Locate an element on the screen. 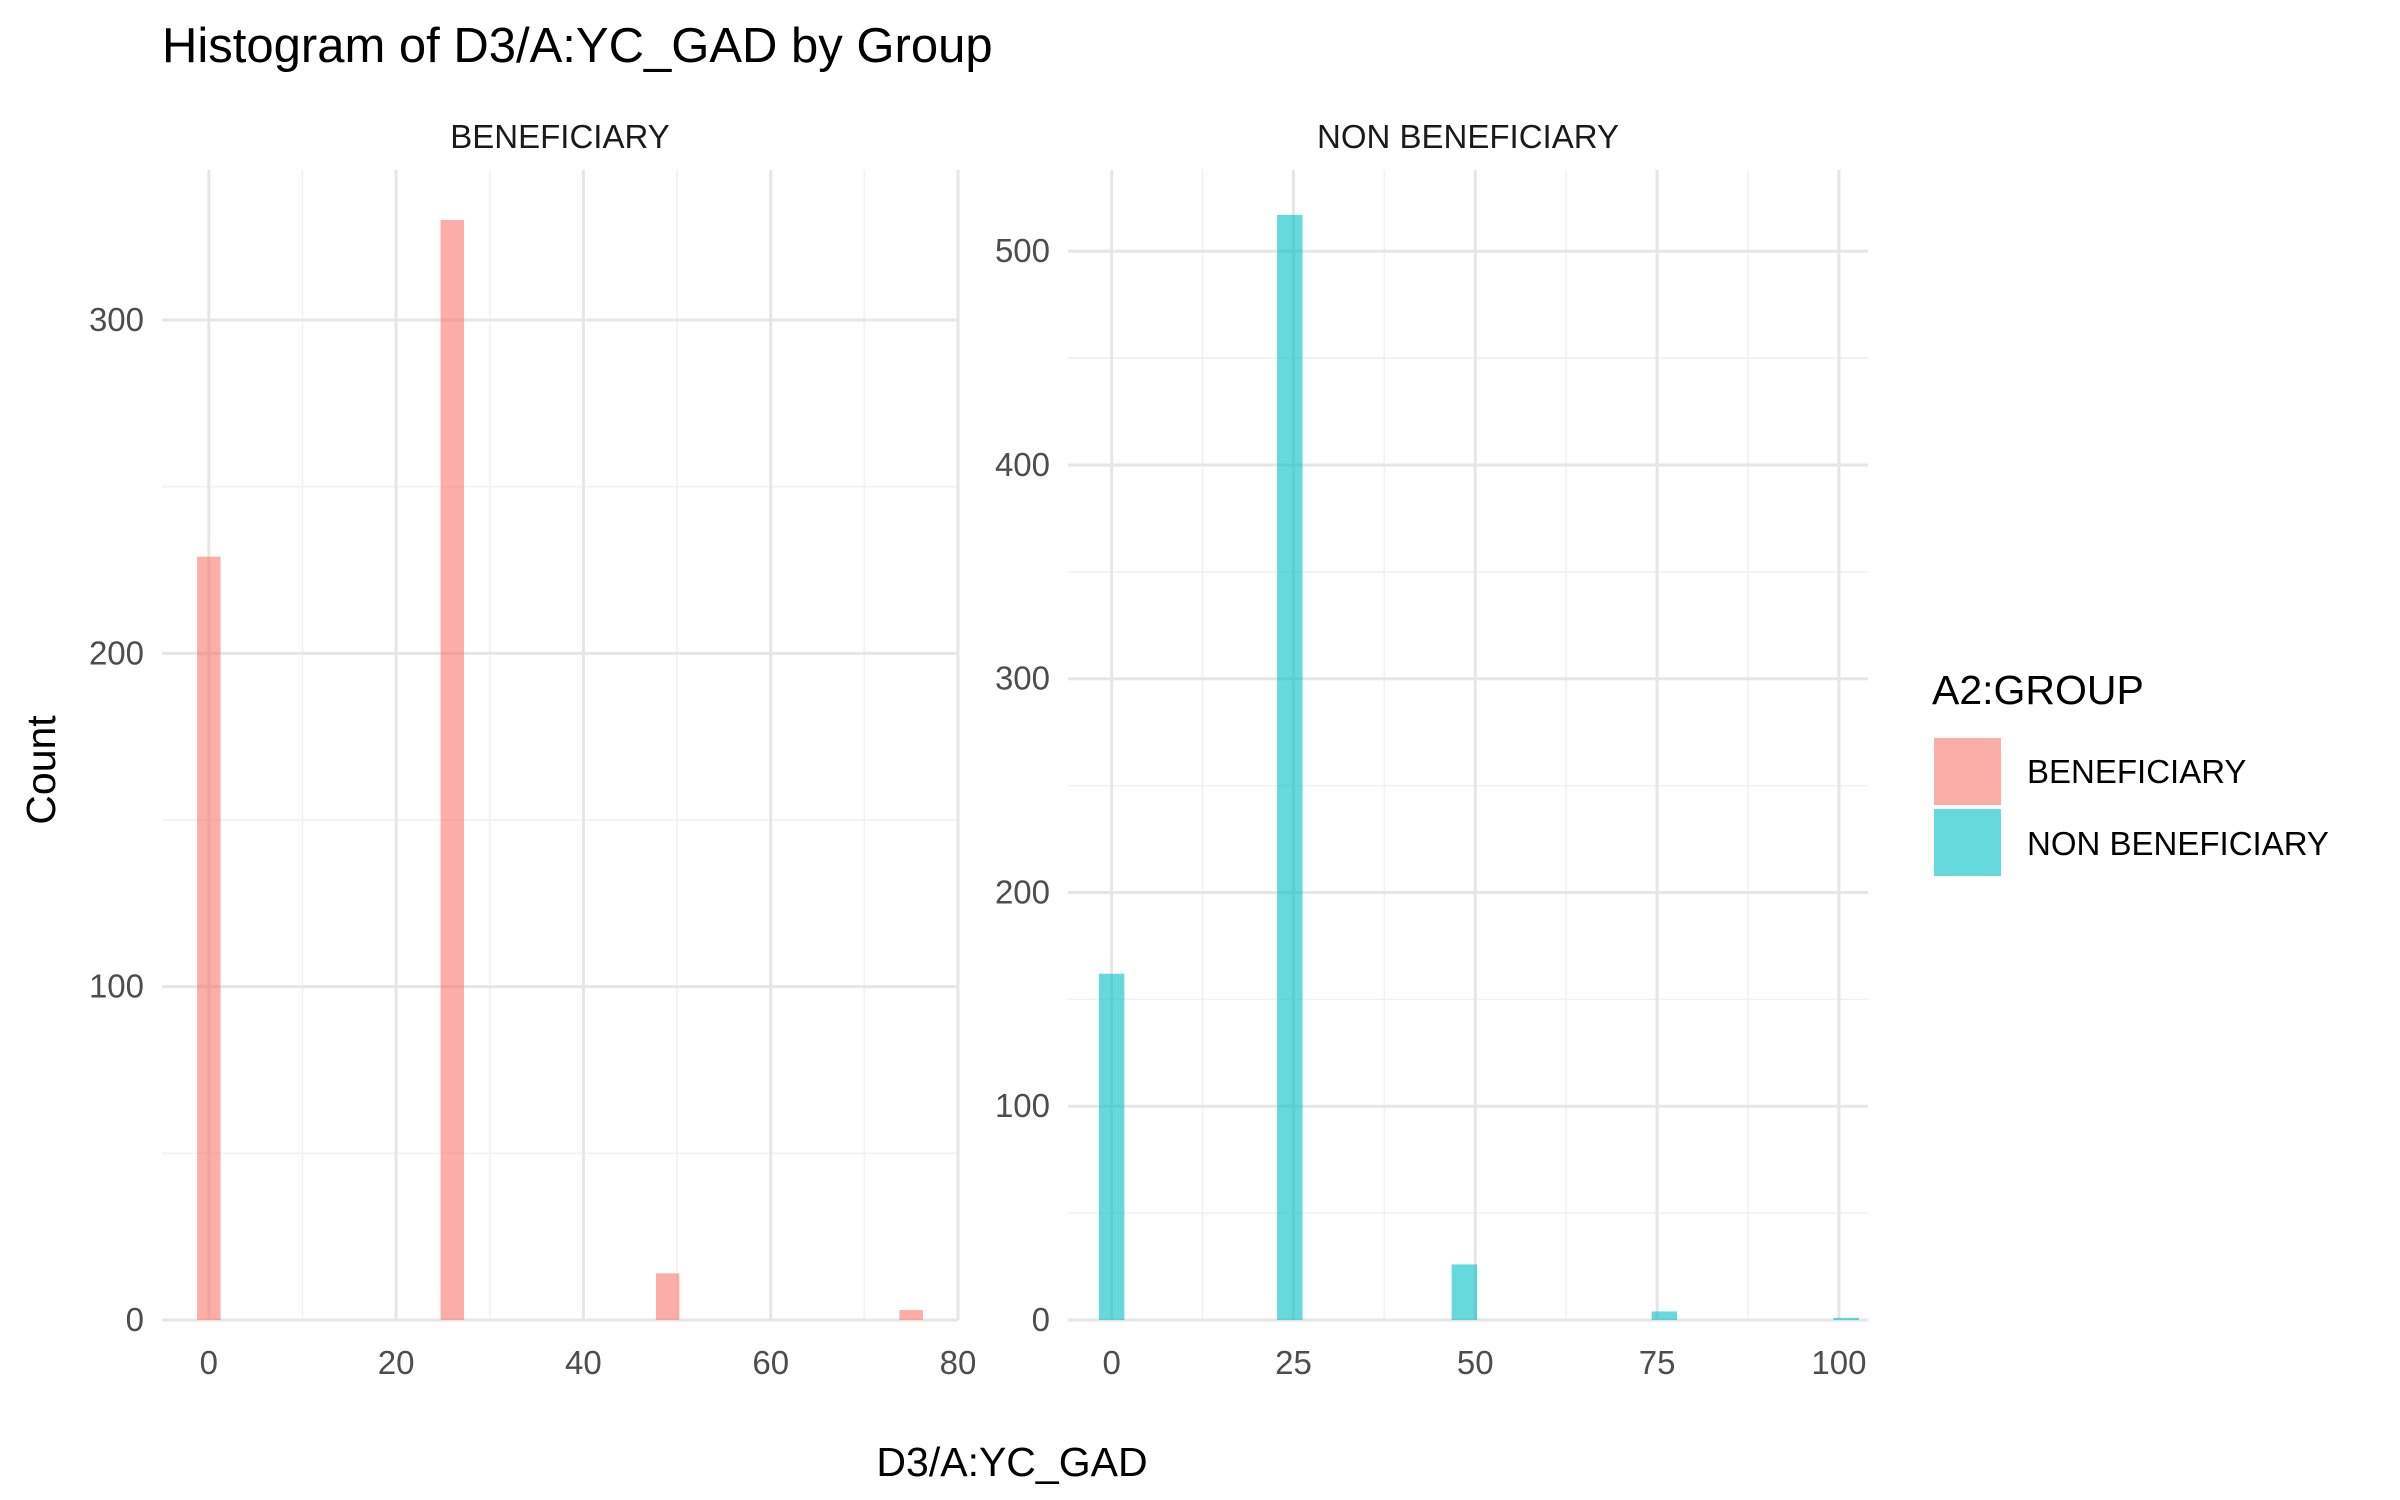  y-axis-title: Count is located at coordinates (41, 770).